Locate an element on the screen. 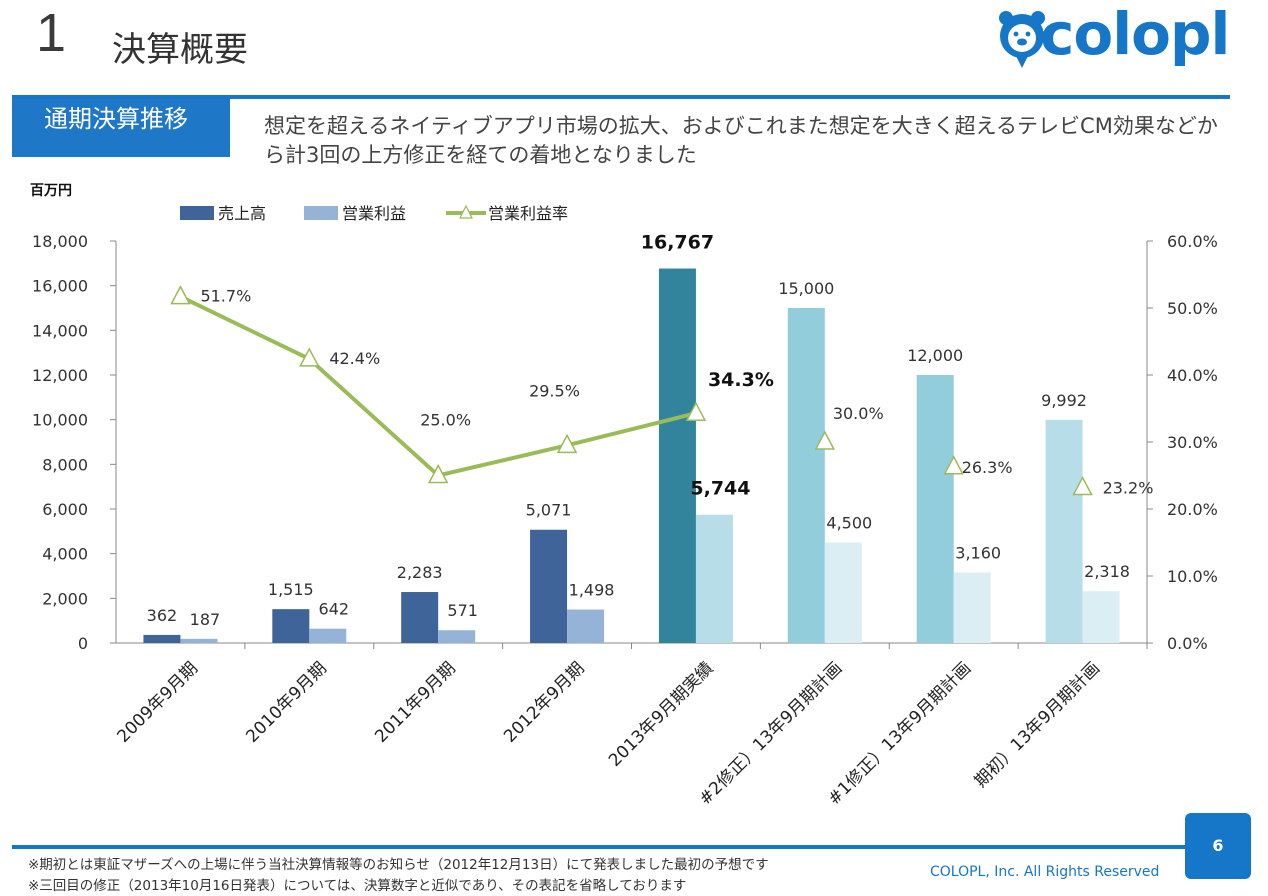 This screenshot has width=1268, height=896. legend-sales-label: 売上高 is located at coordinates (242, 213).